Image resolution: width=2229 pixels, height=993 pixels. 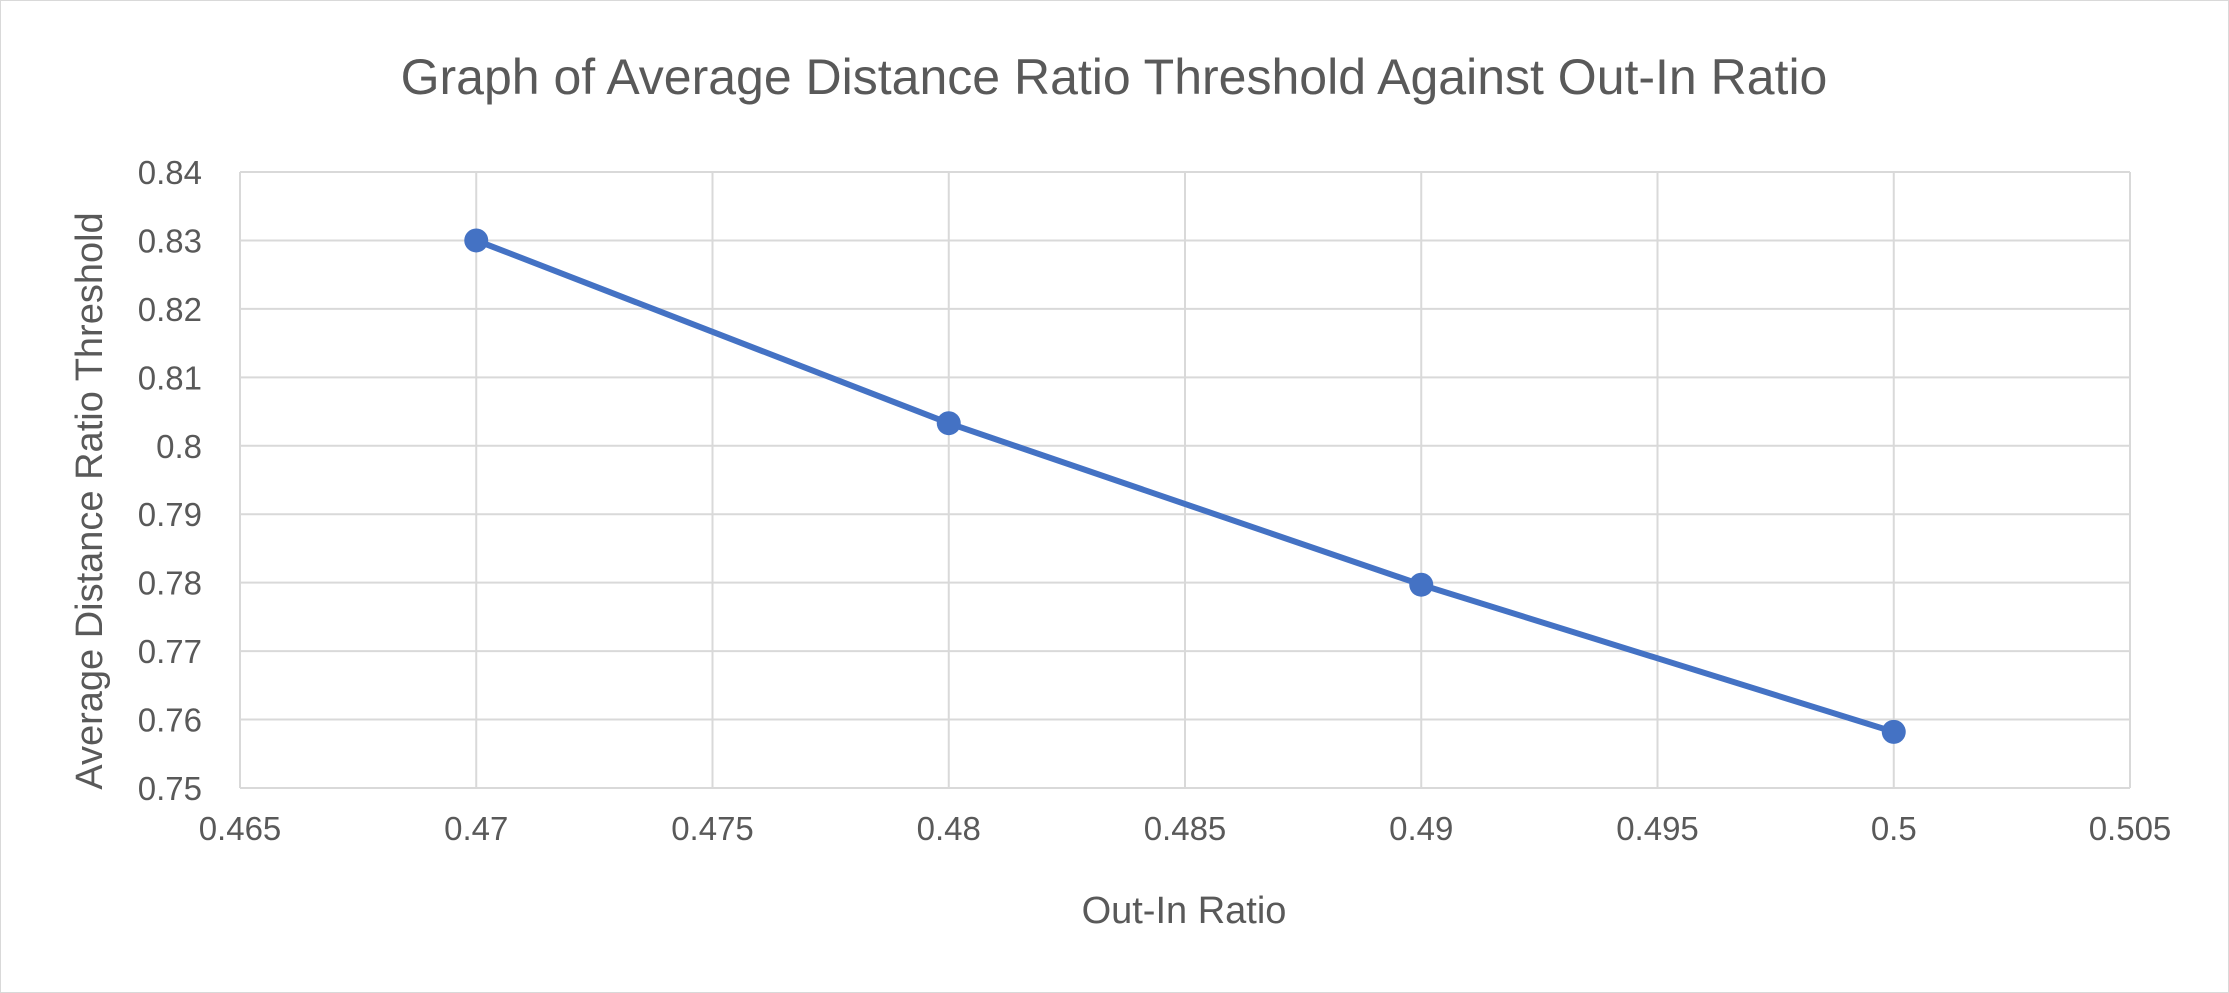 What do you see at coordinates (476, 828) in the screenshot?
I see `x-tick-label: 0.47` at bounding box center [476, 828].